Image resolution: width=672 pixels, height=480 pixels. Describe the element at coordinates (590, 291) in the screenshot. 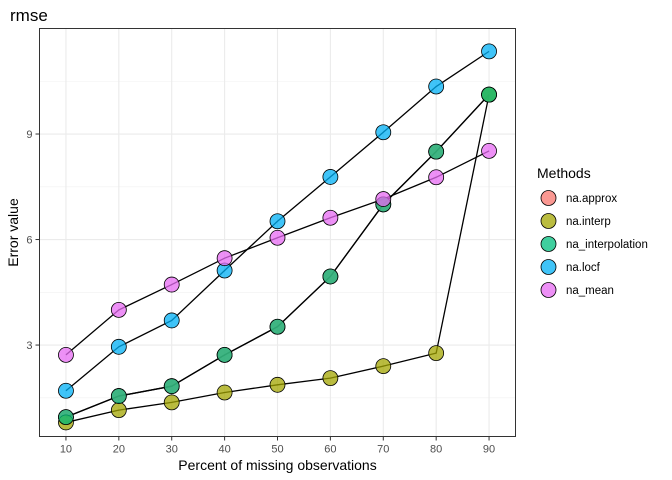

I see `legend-label-na_mean: na_mean` at that location.